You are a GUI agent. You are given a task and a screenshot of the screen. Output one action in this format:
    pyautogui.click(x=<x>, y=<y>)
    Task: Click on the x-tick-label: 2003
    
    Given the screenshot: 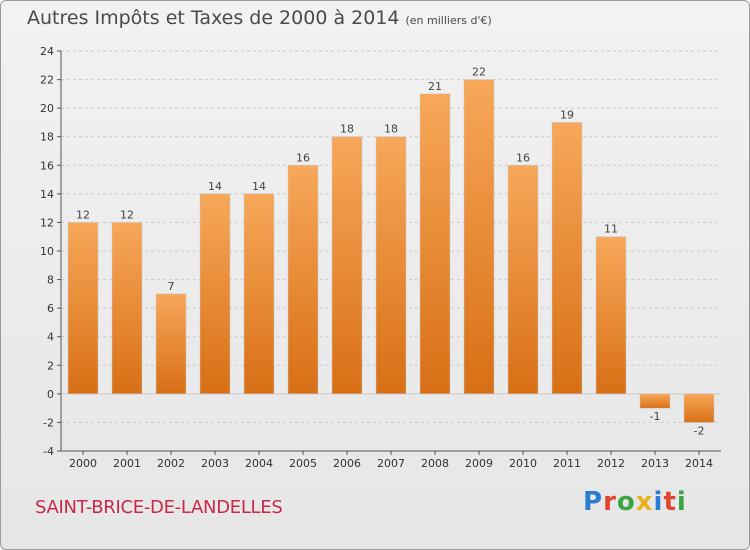 What is the action you would take?
    pyautogui.click(x=215, y=463)
    